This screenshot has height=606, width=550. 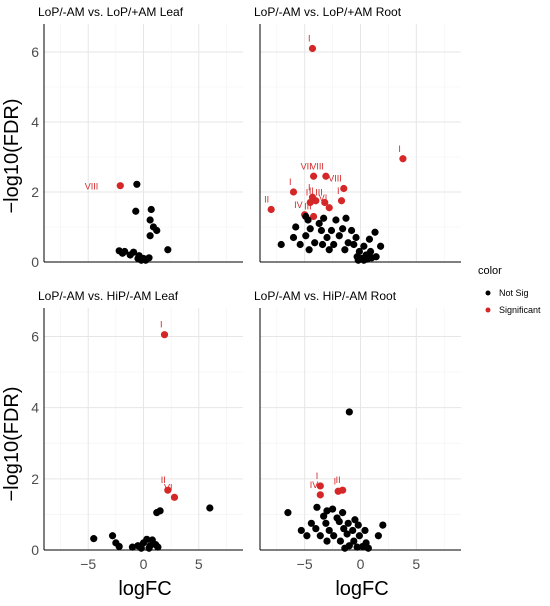 I want to click on legend-significant-label: Significant, so click(x=520, y=310).